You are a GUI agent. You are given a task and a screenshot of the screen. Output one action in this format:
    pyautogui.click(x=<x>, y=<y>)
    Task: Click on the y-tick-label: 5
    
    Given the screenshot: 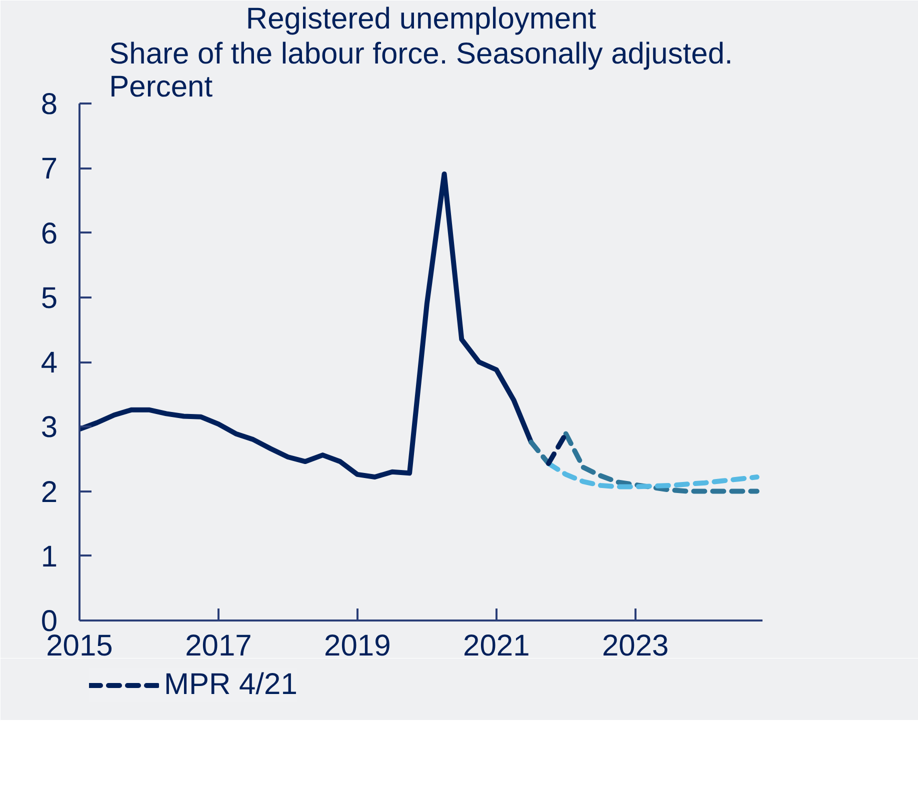 What is the action you would take?
    pyautogui.click(x=49, y=298)
    